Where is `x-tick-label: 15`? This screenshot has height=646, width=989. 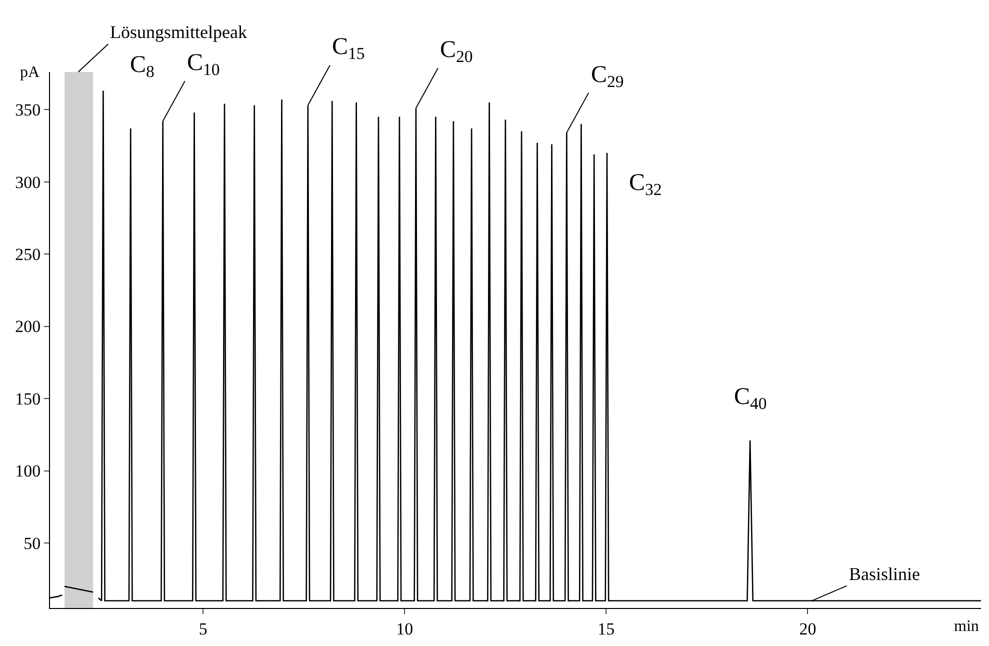
x-tick-label: 15 is located at coordinates (606, 628).